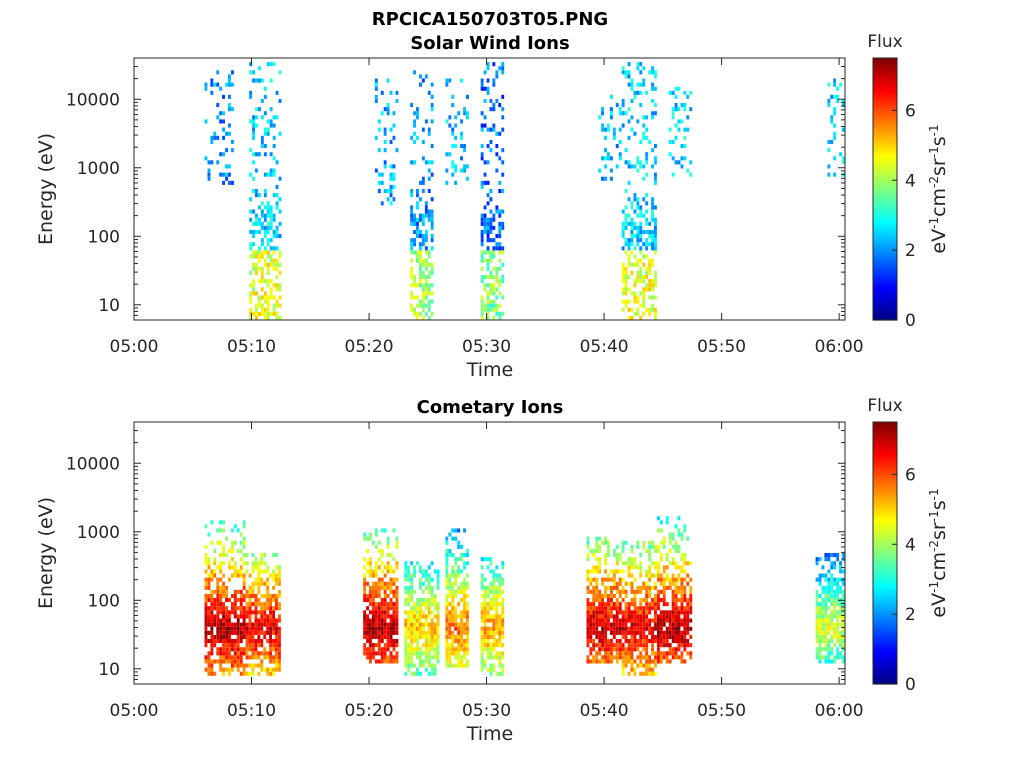  I want to click on colorbar-tick-label: 2, so click(910, 615).